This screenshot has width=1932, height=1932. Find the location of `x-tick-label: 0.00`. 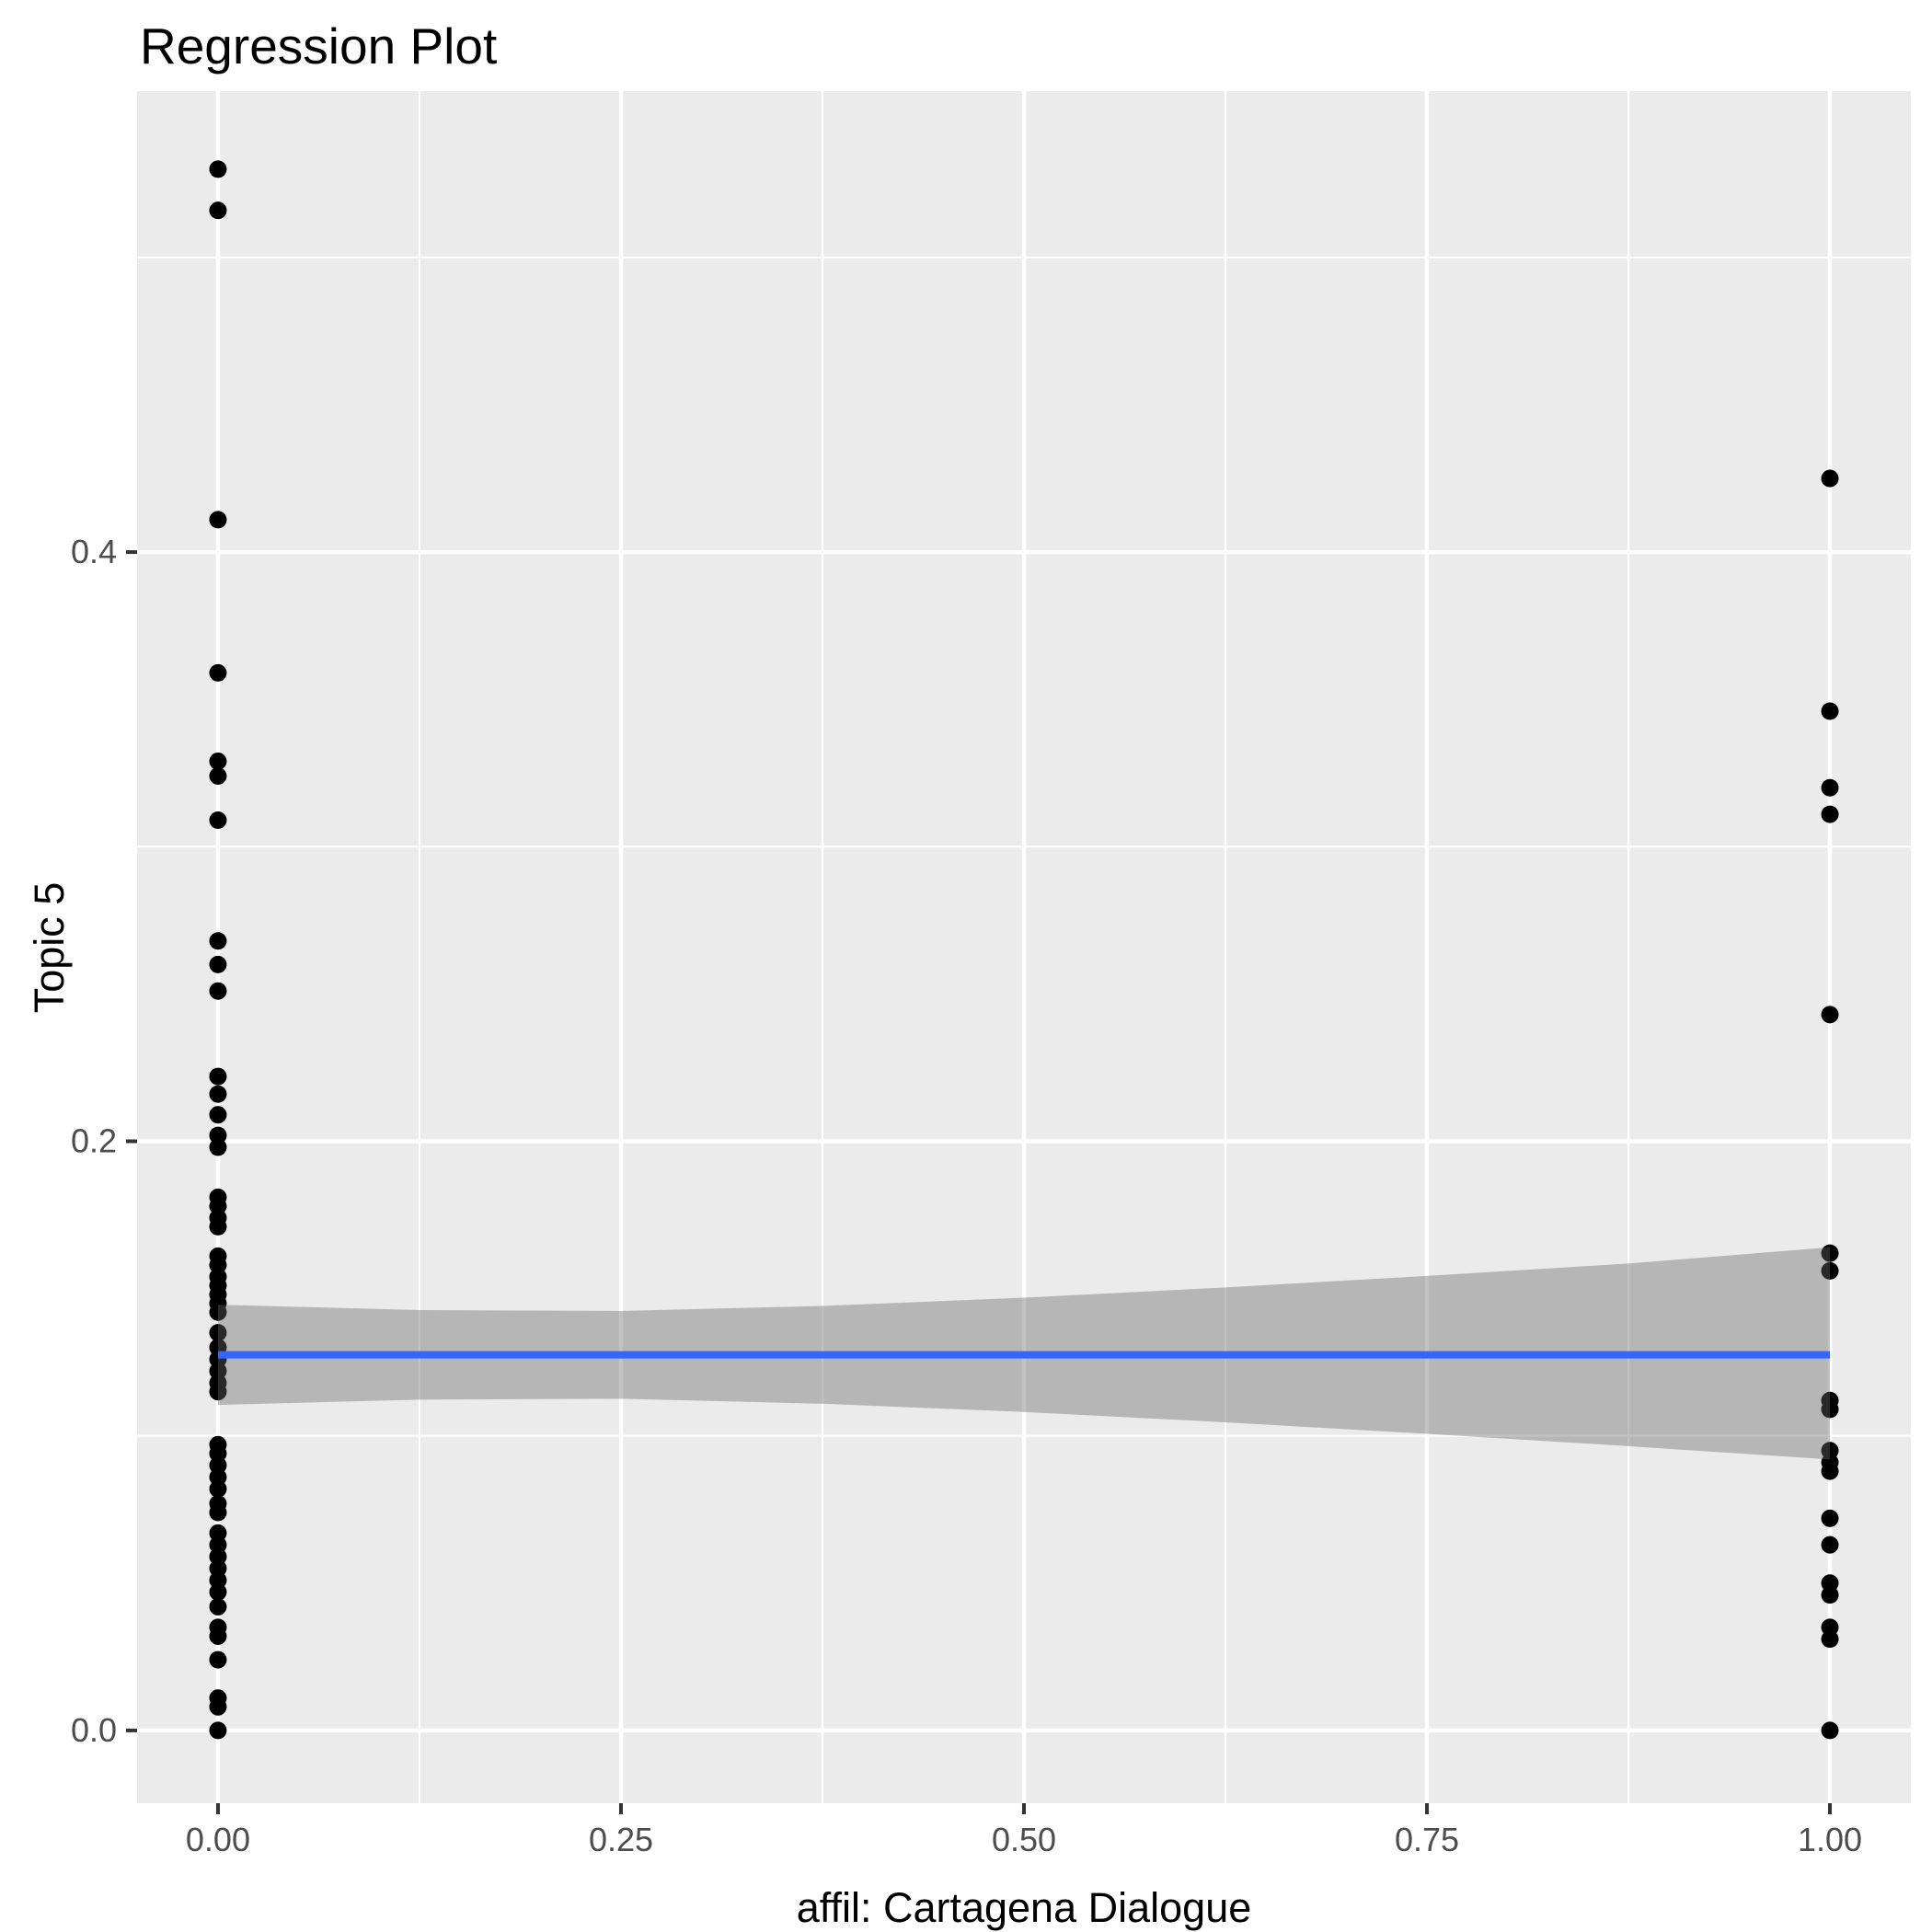

x-tick-label: 0.00 is located at coordinates (218, 1839).